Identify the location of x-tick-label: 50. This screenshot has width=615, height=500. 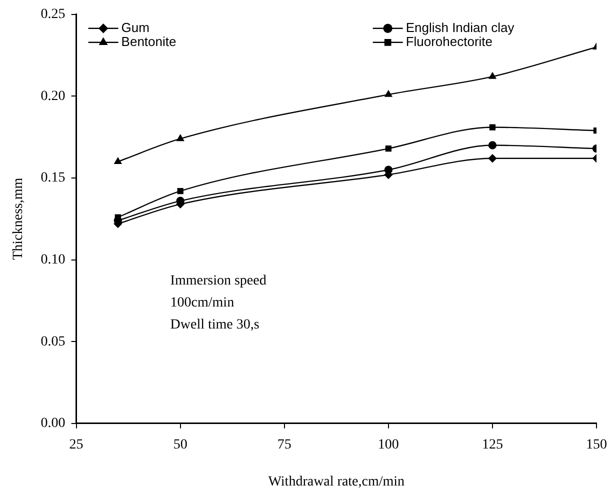
(180, 444).